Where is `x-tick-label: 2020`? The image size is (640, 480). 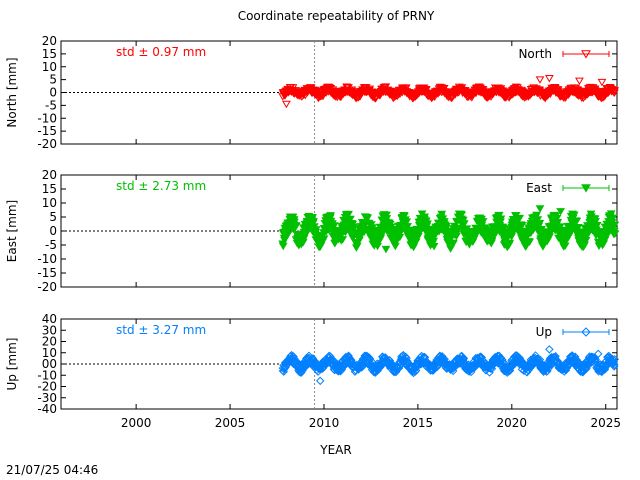
x-tick-label: 2020 is located at coordinates (512, 423).